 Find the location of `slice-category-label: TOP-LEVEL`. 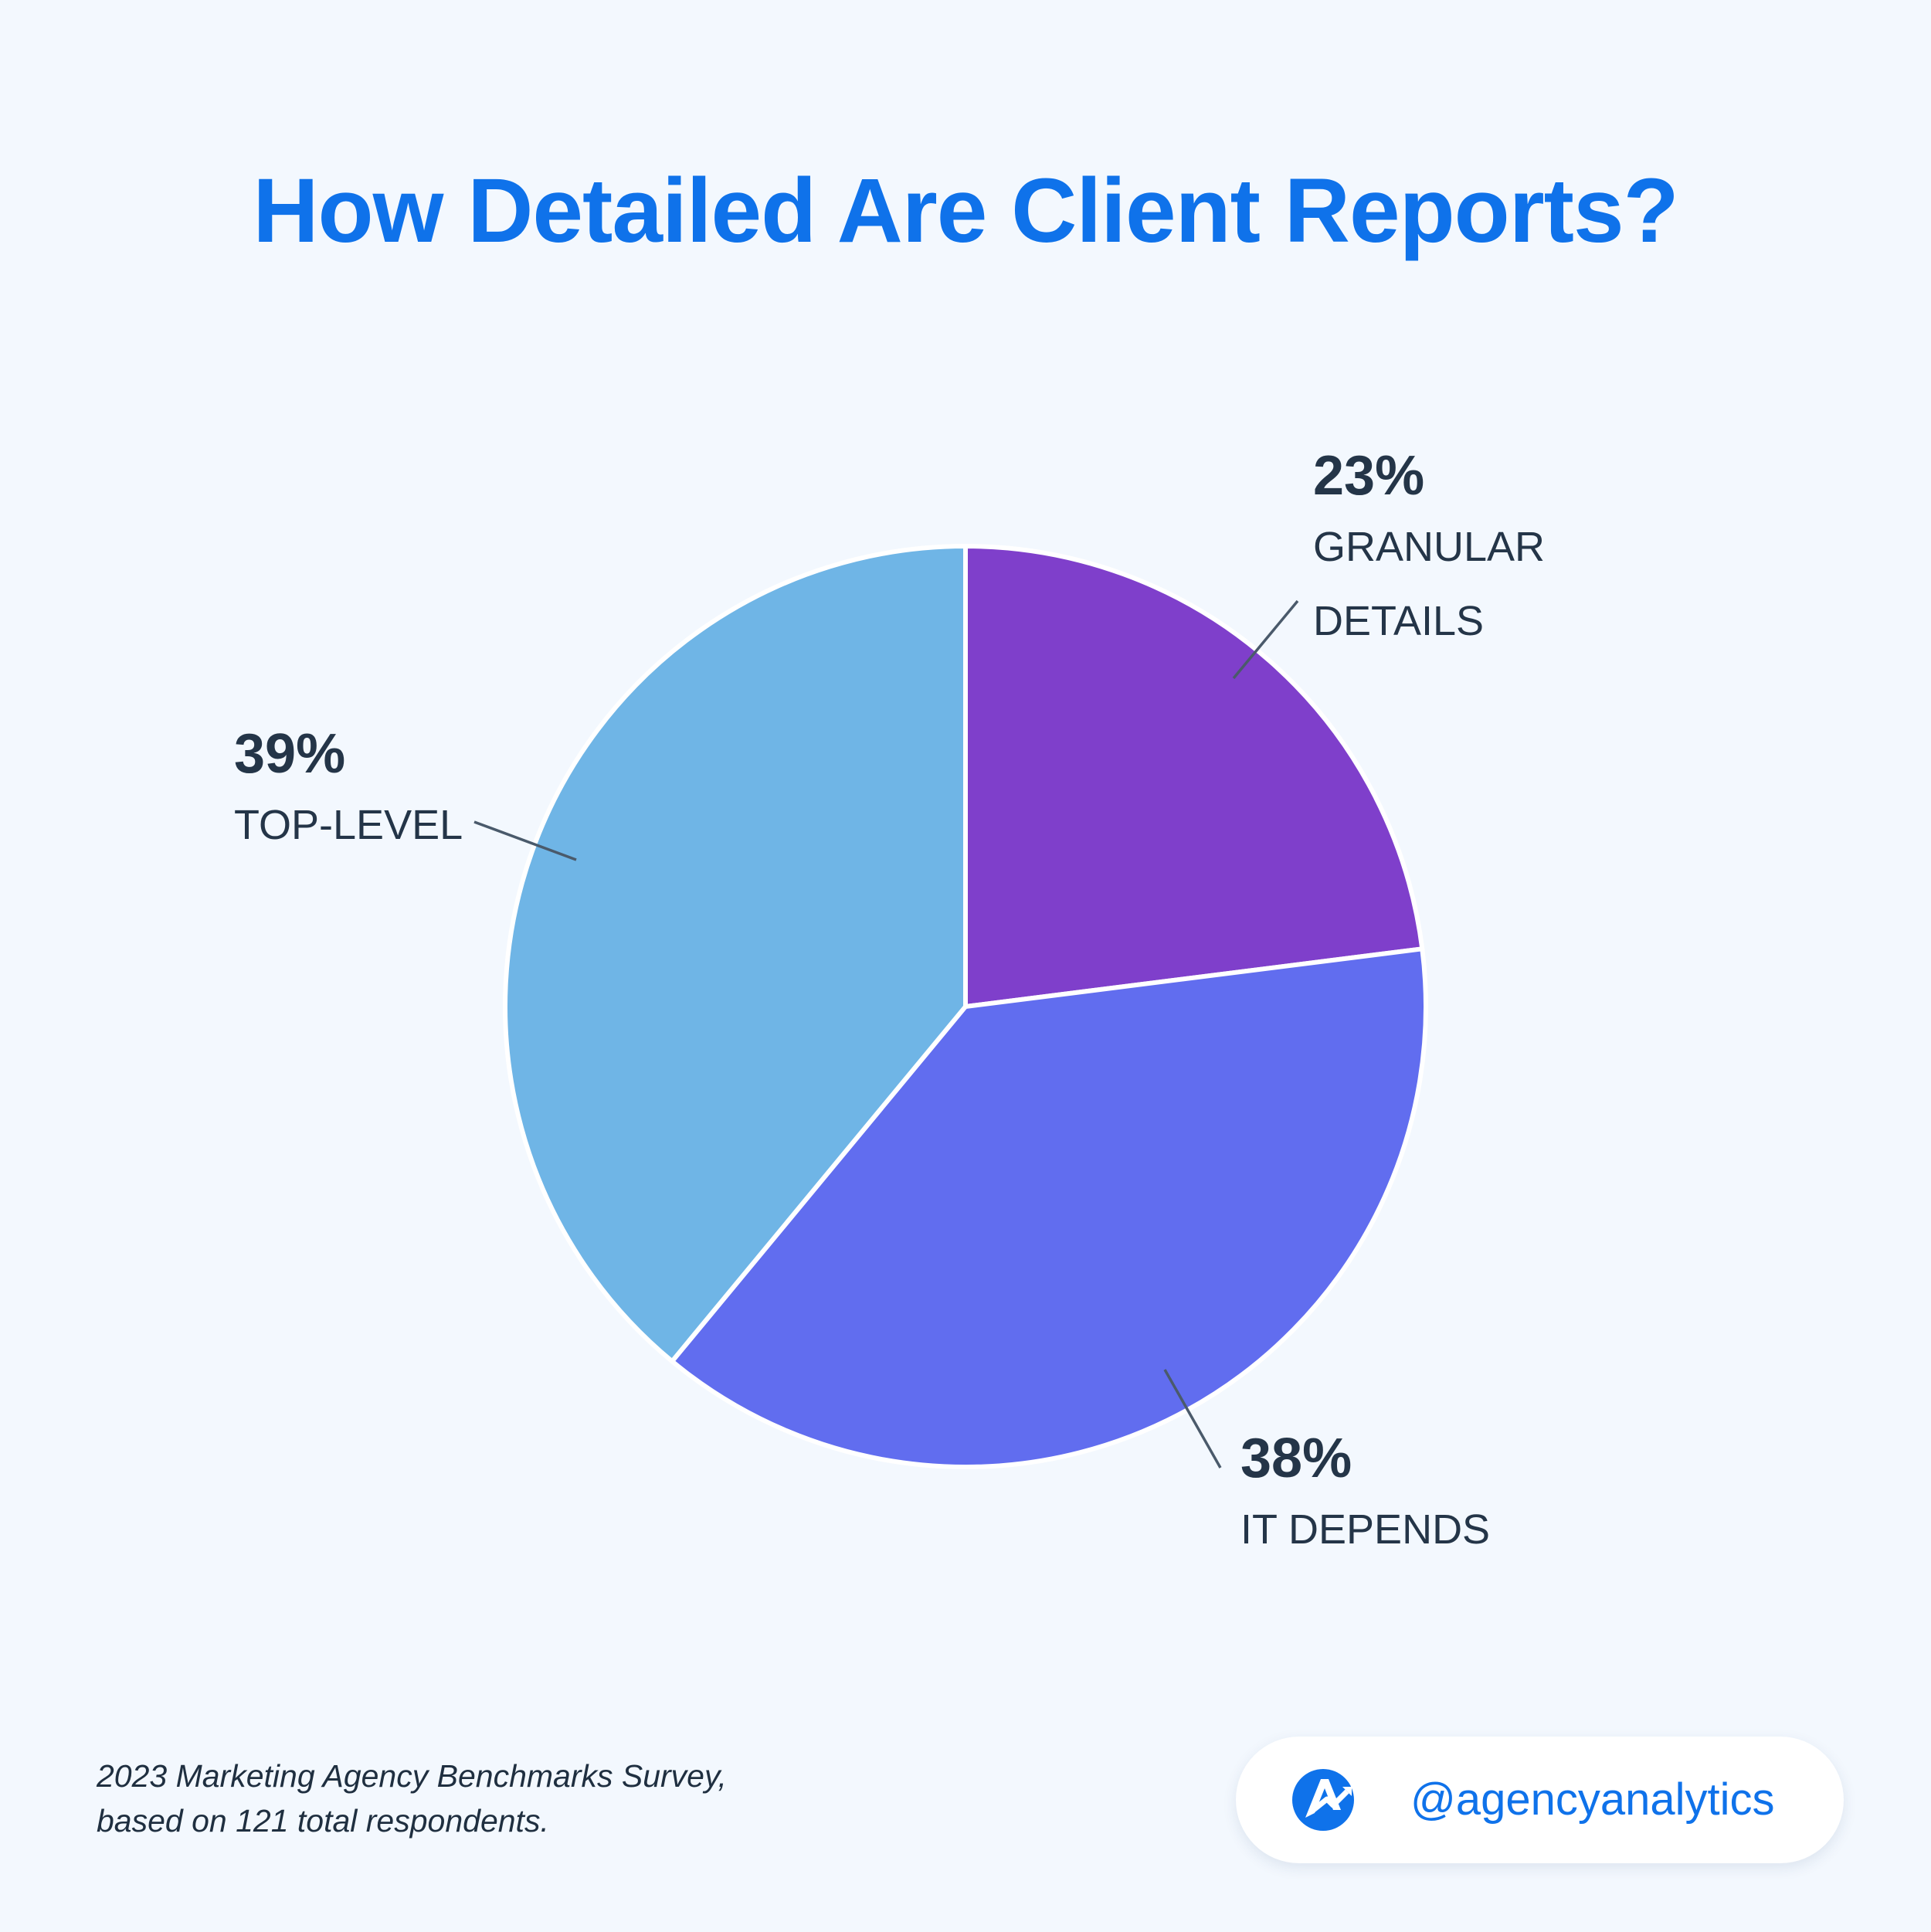

slice-category-label: TOP-LEVEL is located at coordinates (348, 825).